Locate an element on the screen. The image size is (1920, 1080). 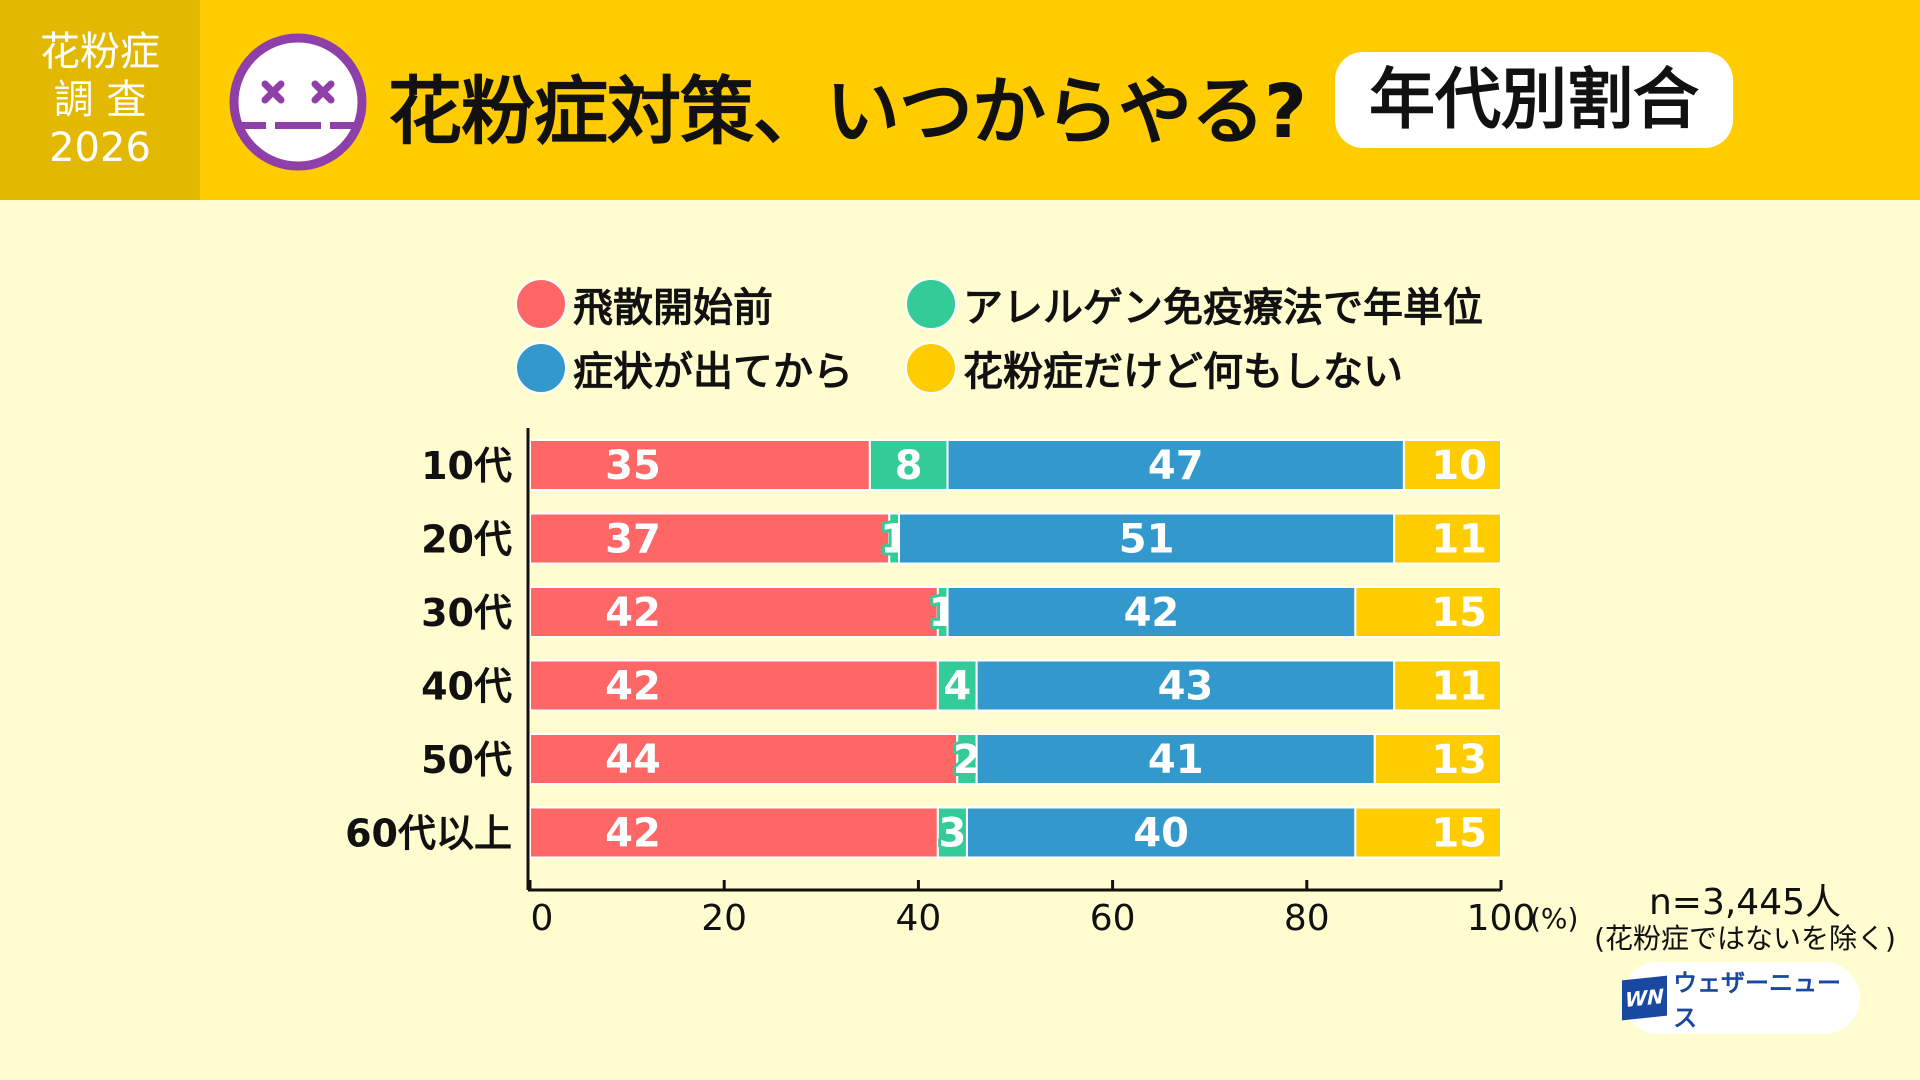
legend-item: 症状が出てから is located at coordinates (684, 368).